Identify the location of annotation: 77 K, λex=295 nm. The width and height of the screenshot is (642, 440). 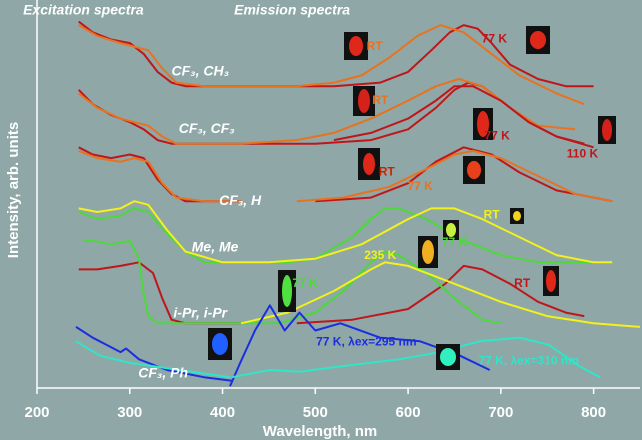
(366, 342).